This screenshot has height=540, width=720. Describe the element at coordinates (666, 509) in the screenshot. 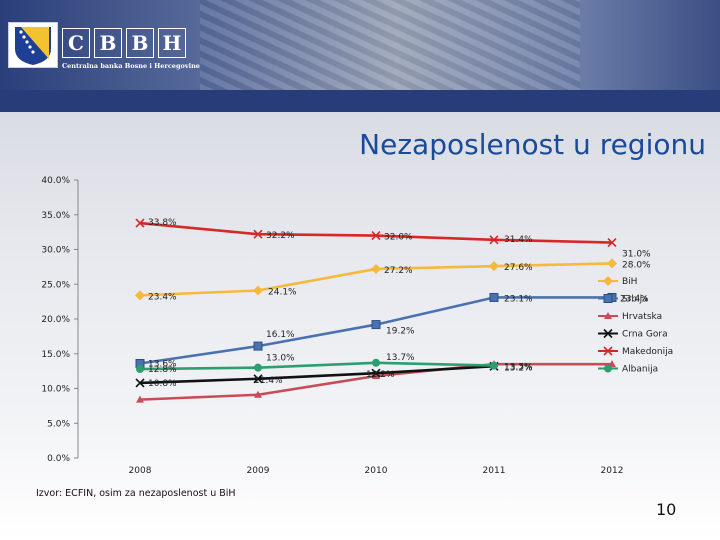

I see `page-number: 10` at that location.